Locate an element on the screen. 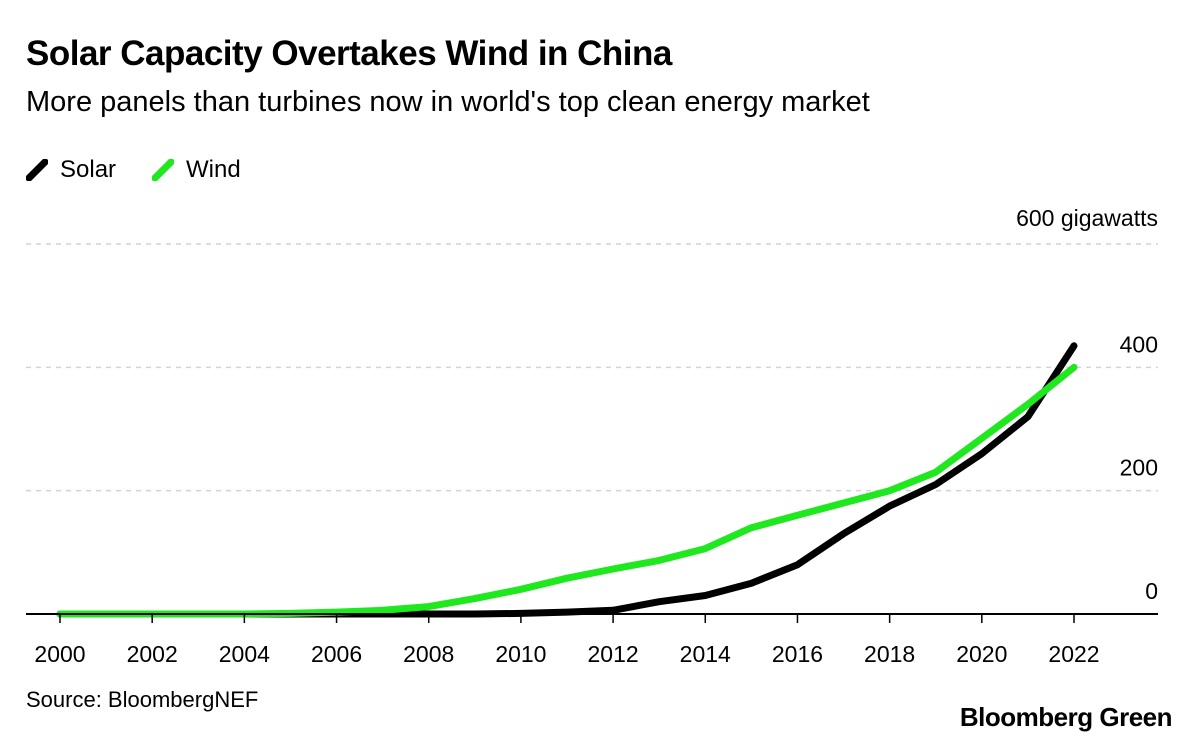  chart-title: Solar Capacity Overtakes Wind in China is located at coordinates (349, 53).